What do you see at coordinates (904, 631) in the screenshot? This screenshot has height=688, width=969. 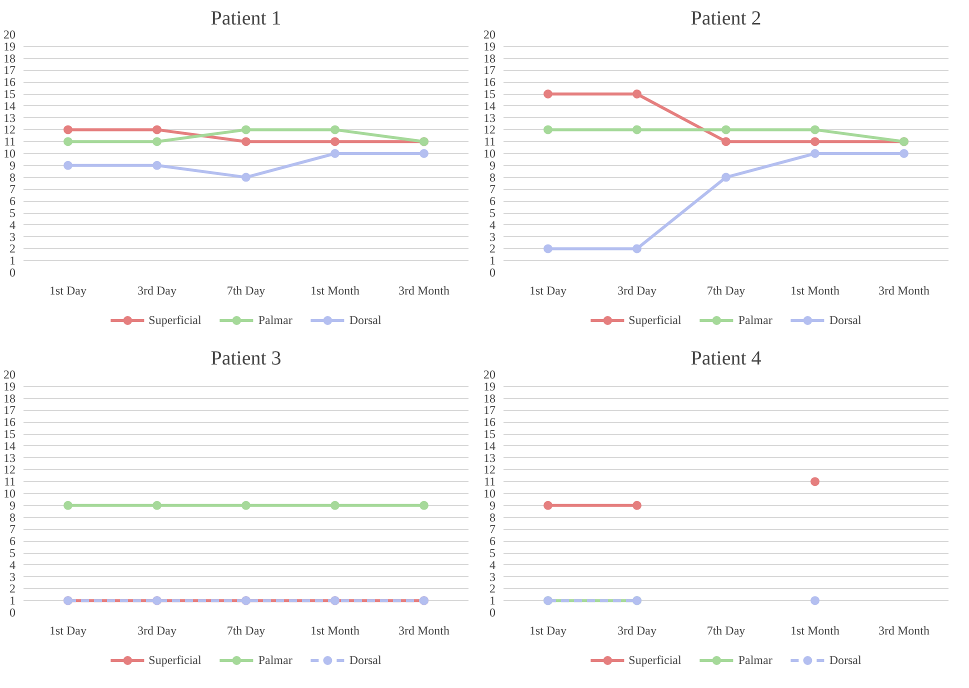 I see `x-tick-label: 3rd Month` at bounding box center [904, 631].